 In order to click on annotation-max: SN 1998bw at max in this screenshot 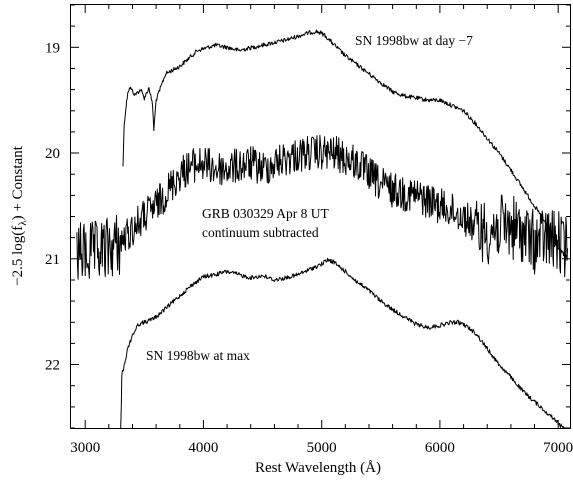, I will do `click(198, 355)`.